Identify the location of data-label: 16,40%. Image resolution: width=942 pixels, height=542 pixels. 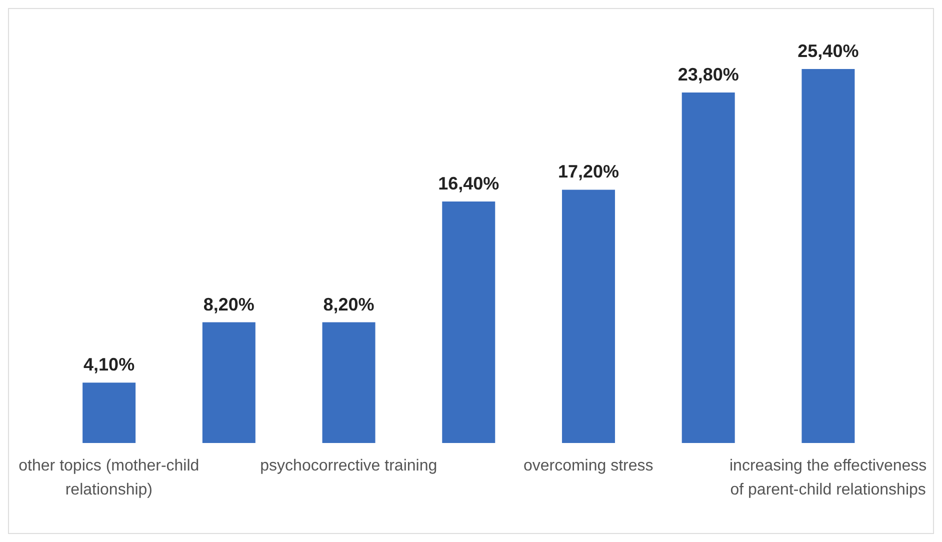
(469, 184).